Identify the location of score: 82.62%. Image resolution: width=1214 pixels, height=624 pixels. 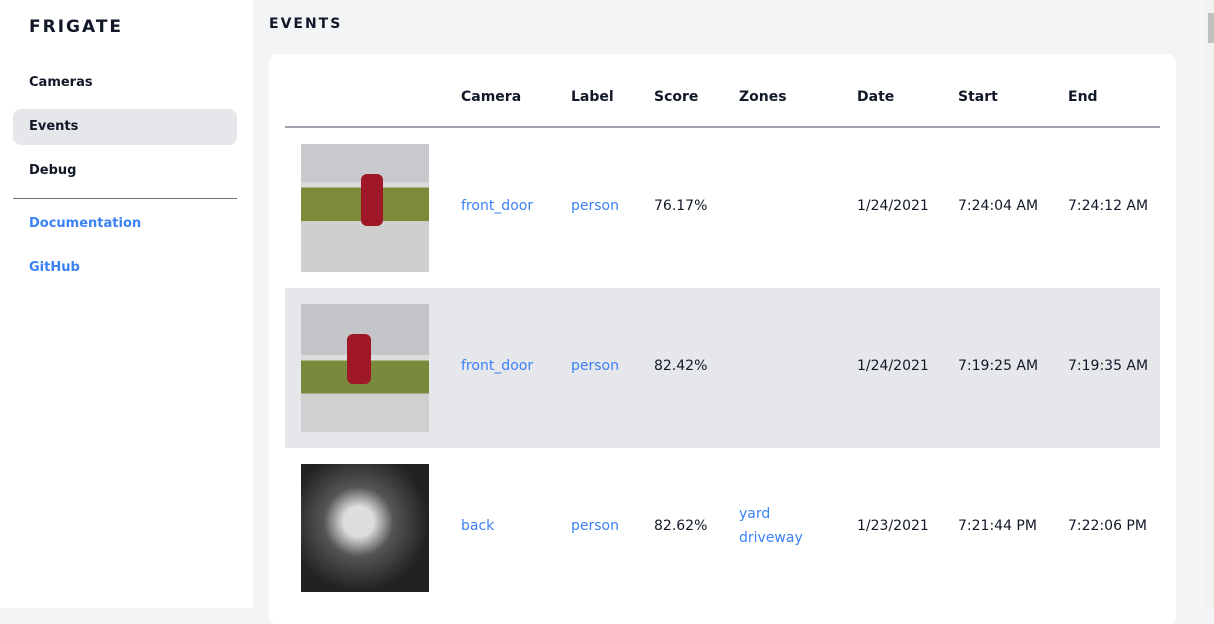
(681, 526).